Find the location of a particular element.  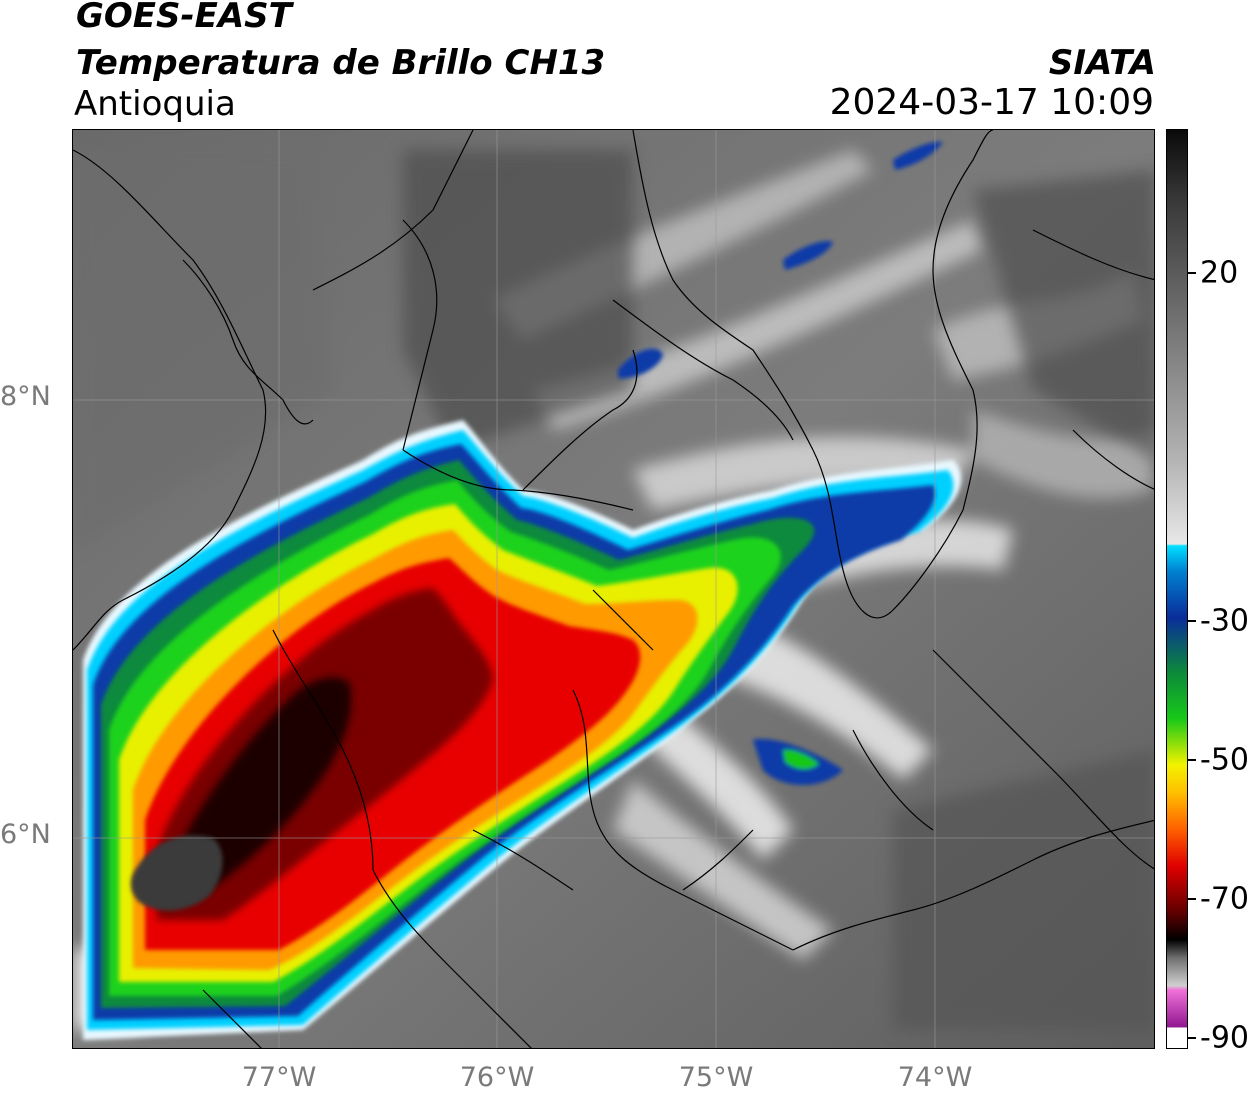

organization-label: SIATA is located at coordinates (1102, 63).